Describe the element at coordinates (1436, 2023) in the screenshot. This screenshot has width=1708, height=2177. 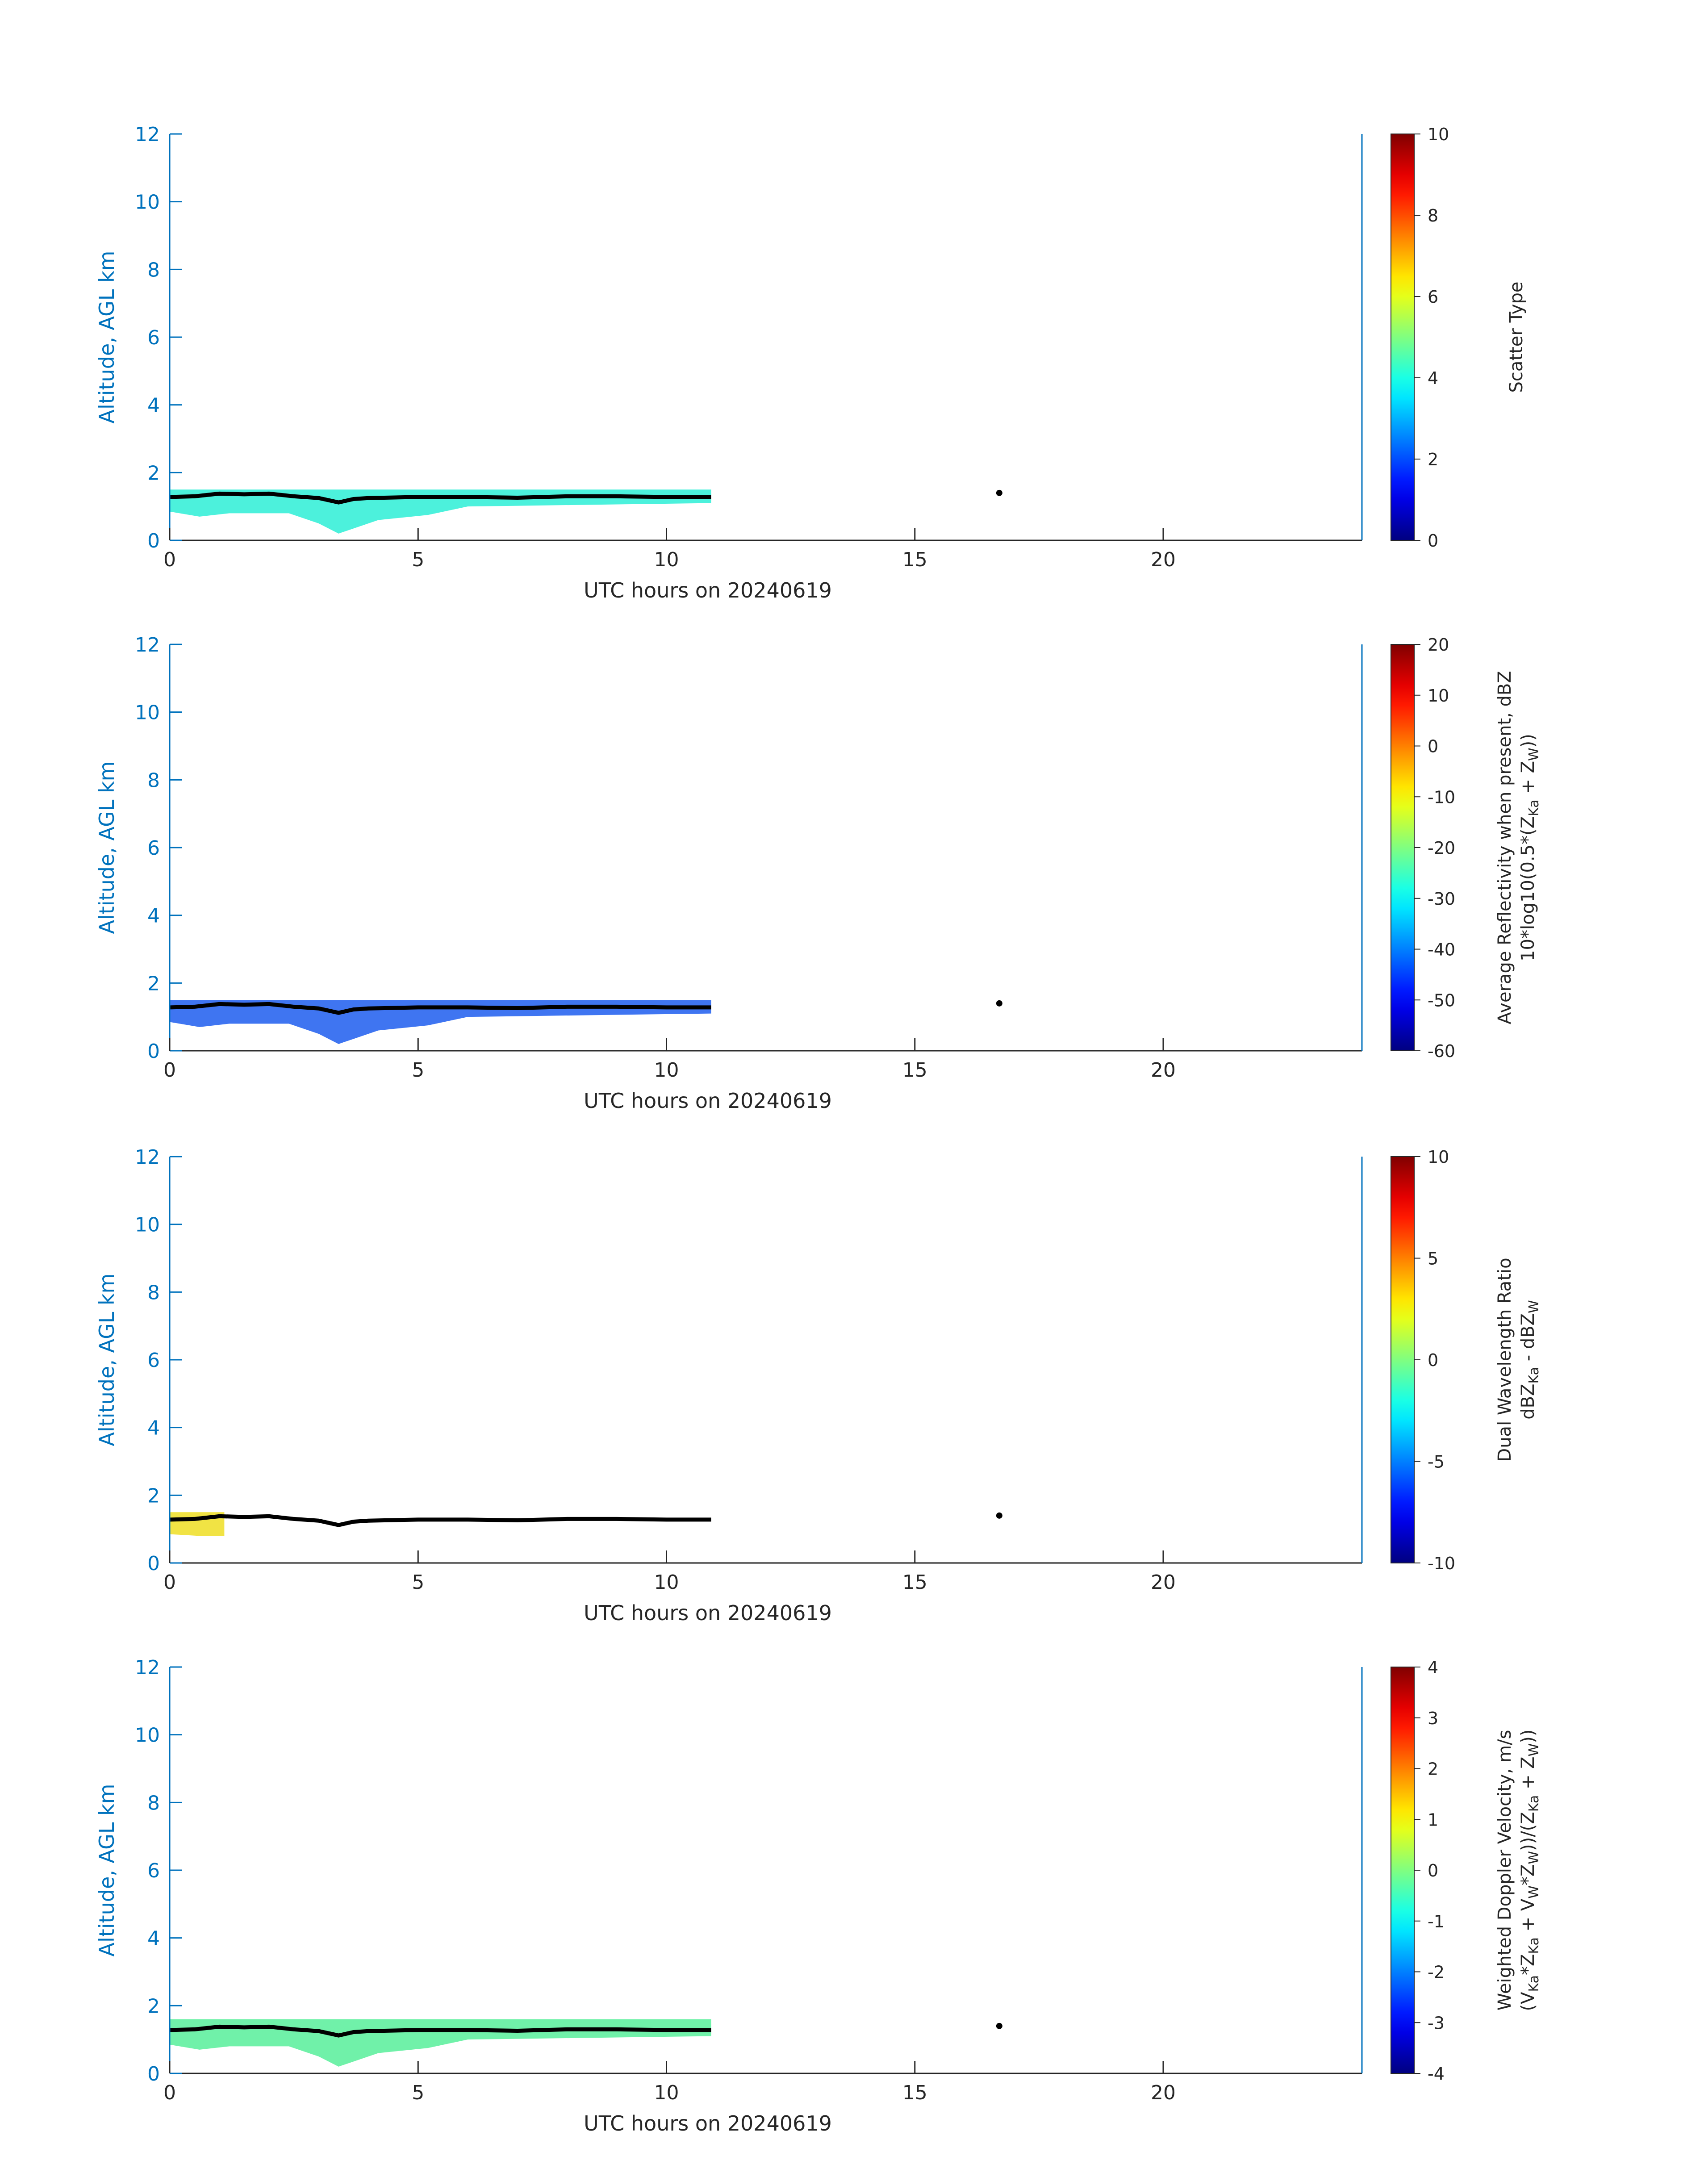
I see `colorbar-tick-label: -3` at that location.